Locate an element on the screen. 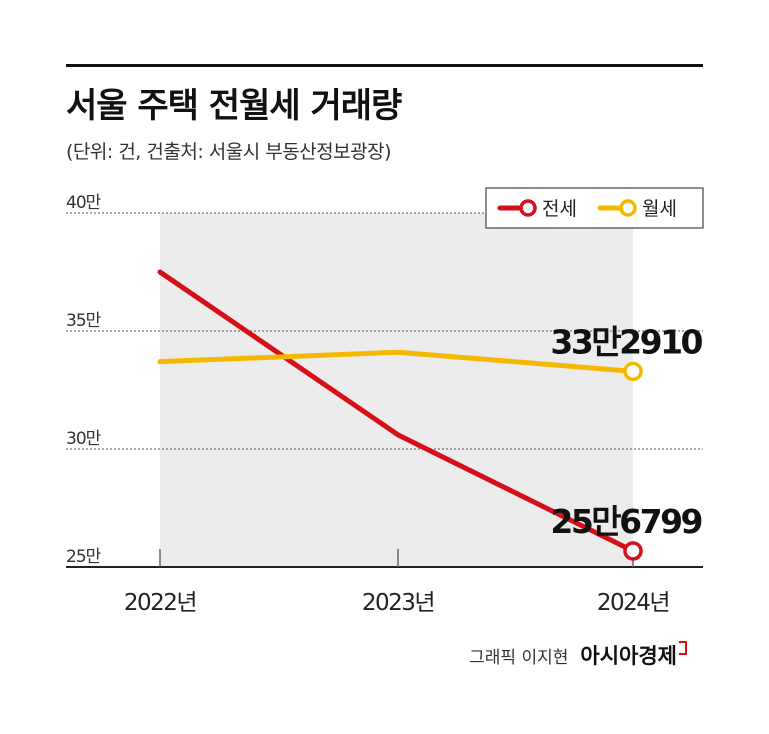  credit-brand: 아시아경제 is located at coordinates (633, 655).